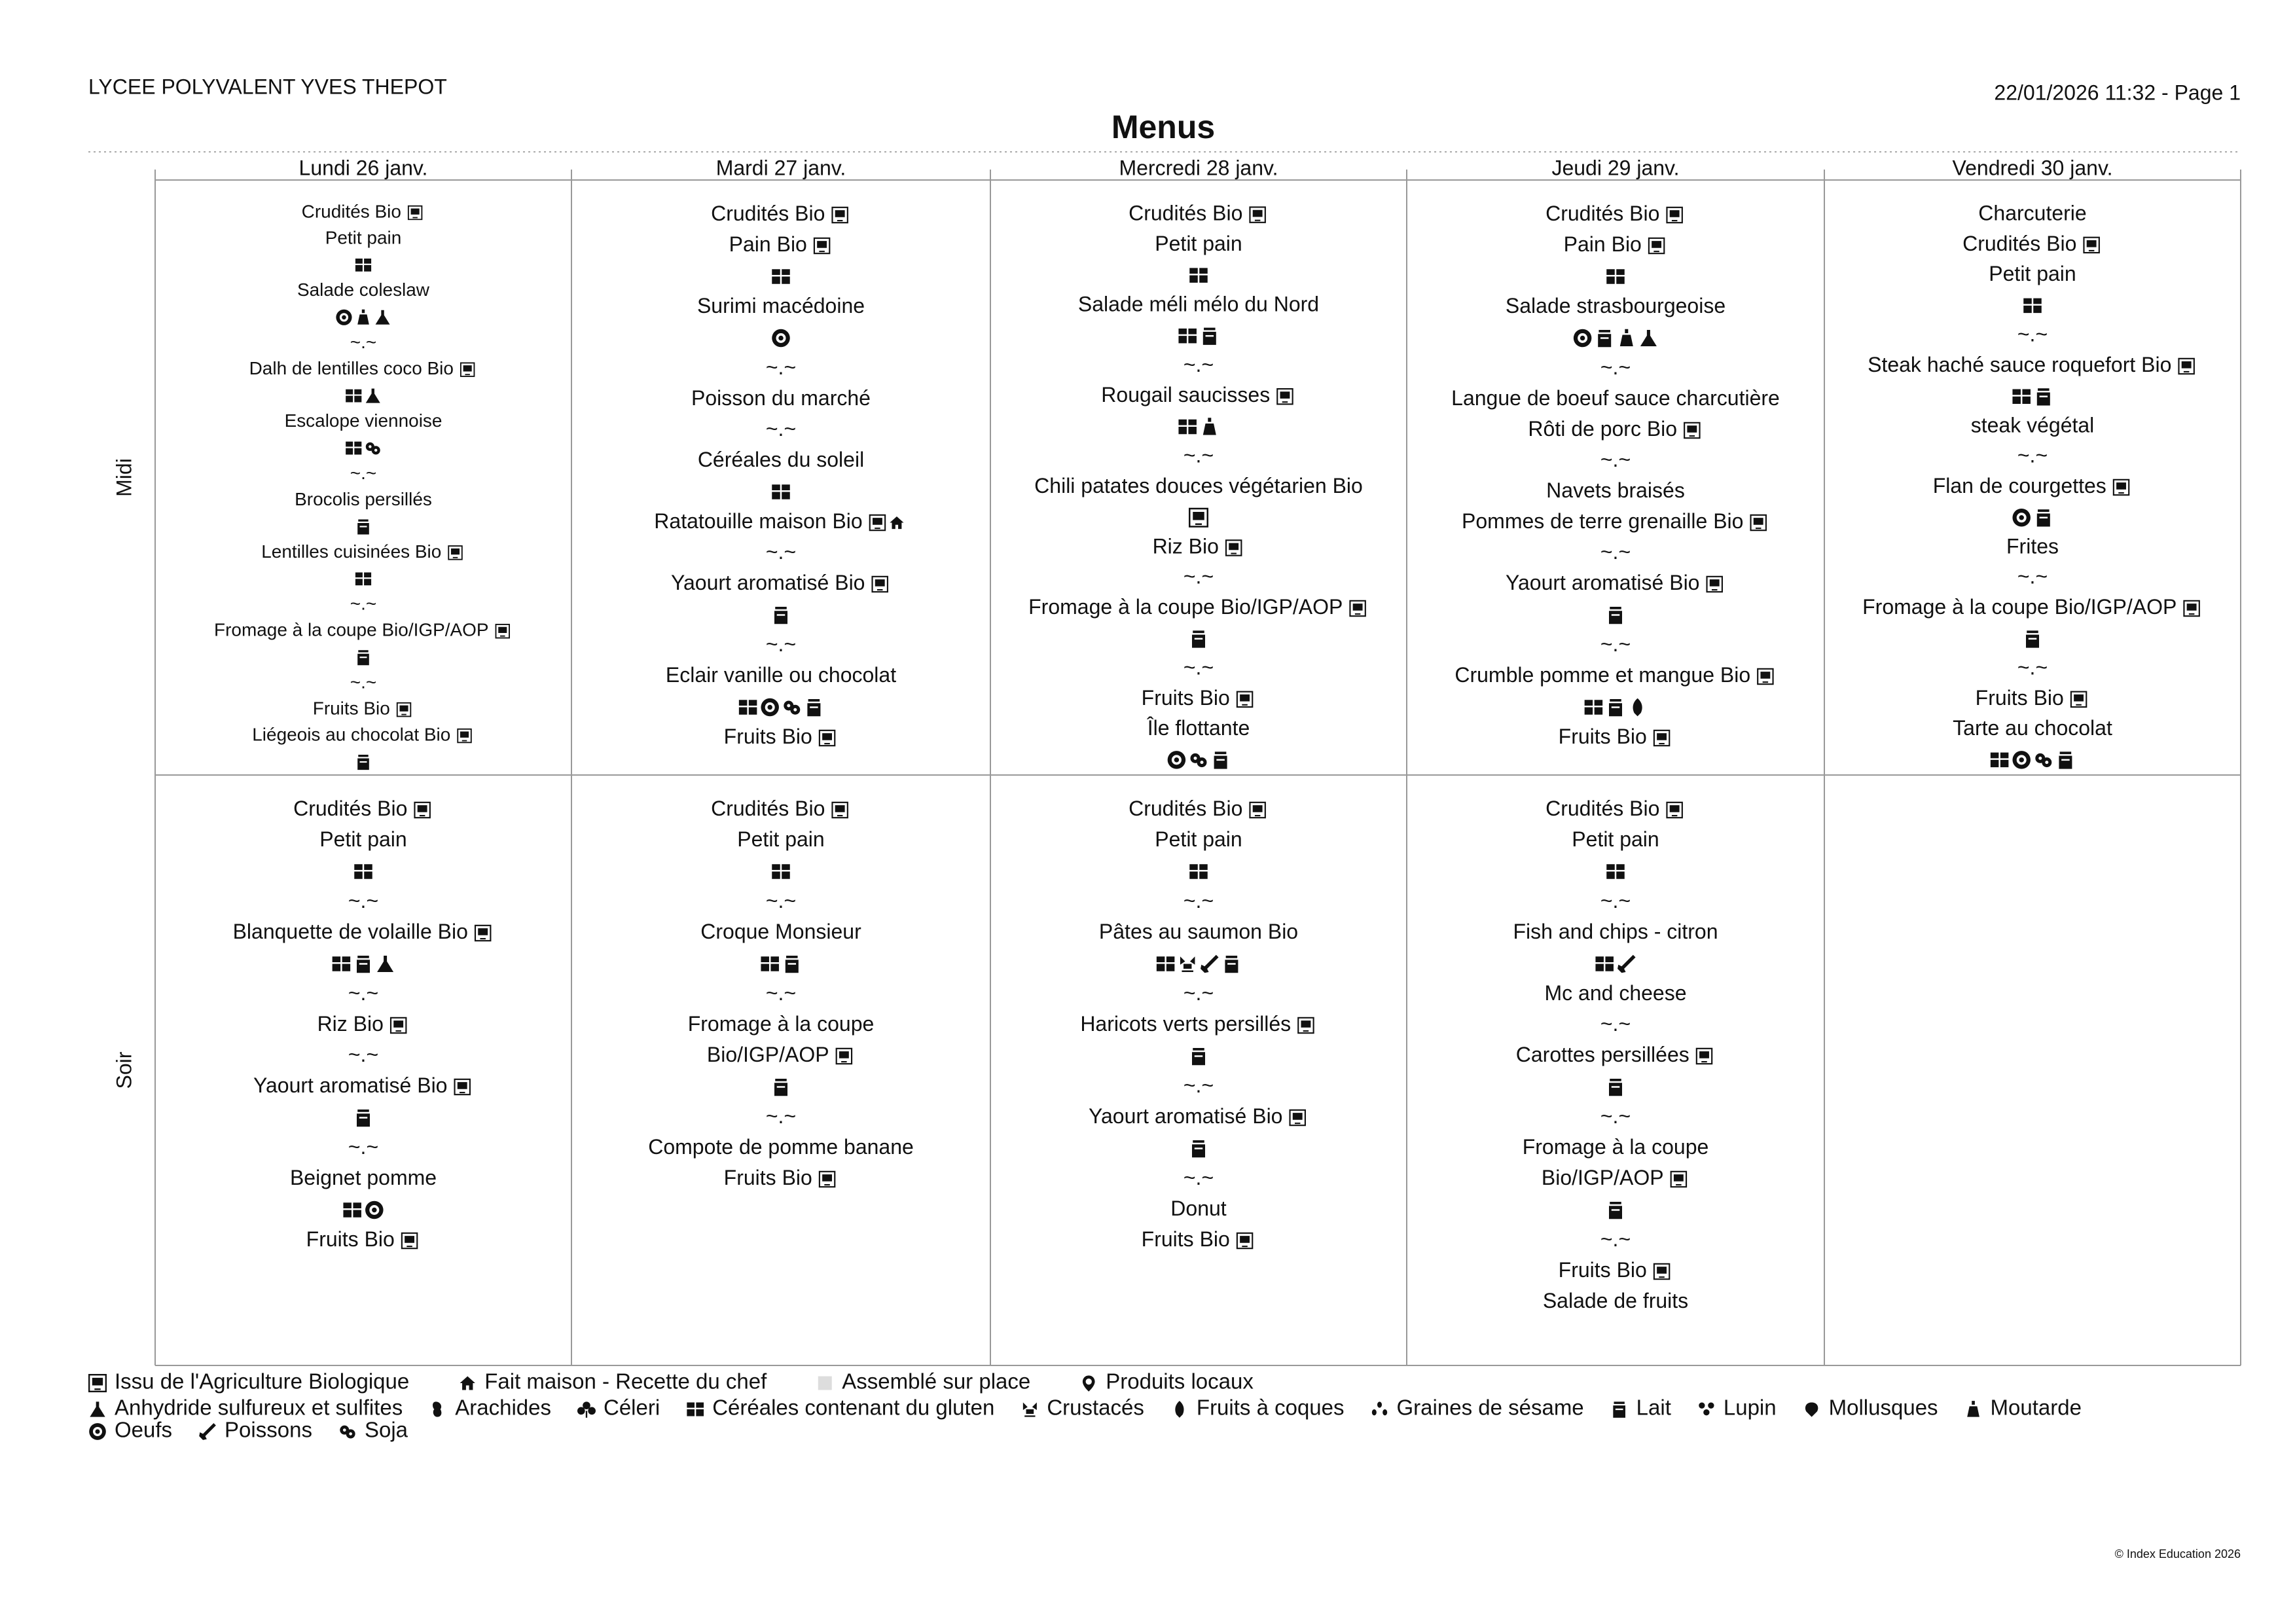  I want to click on dish: Blanquette de volaille Bio, so click(351, 931).